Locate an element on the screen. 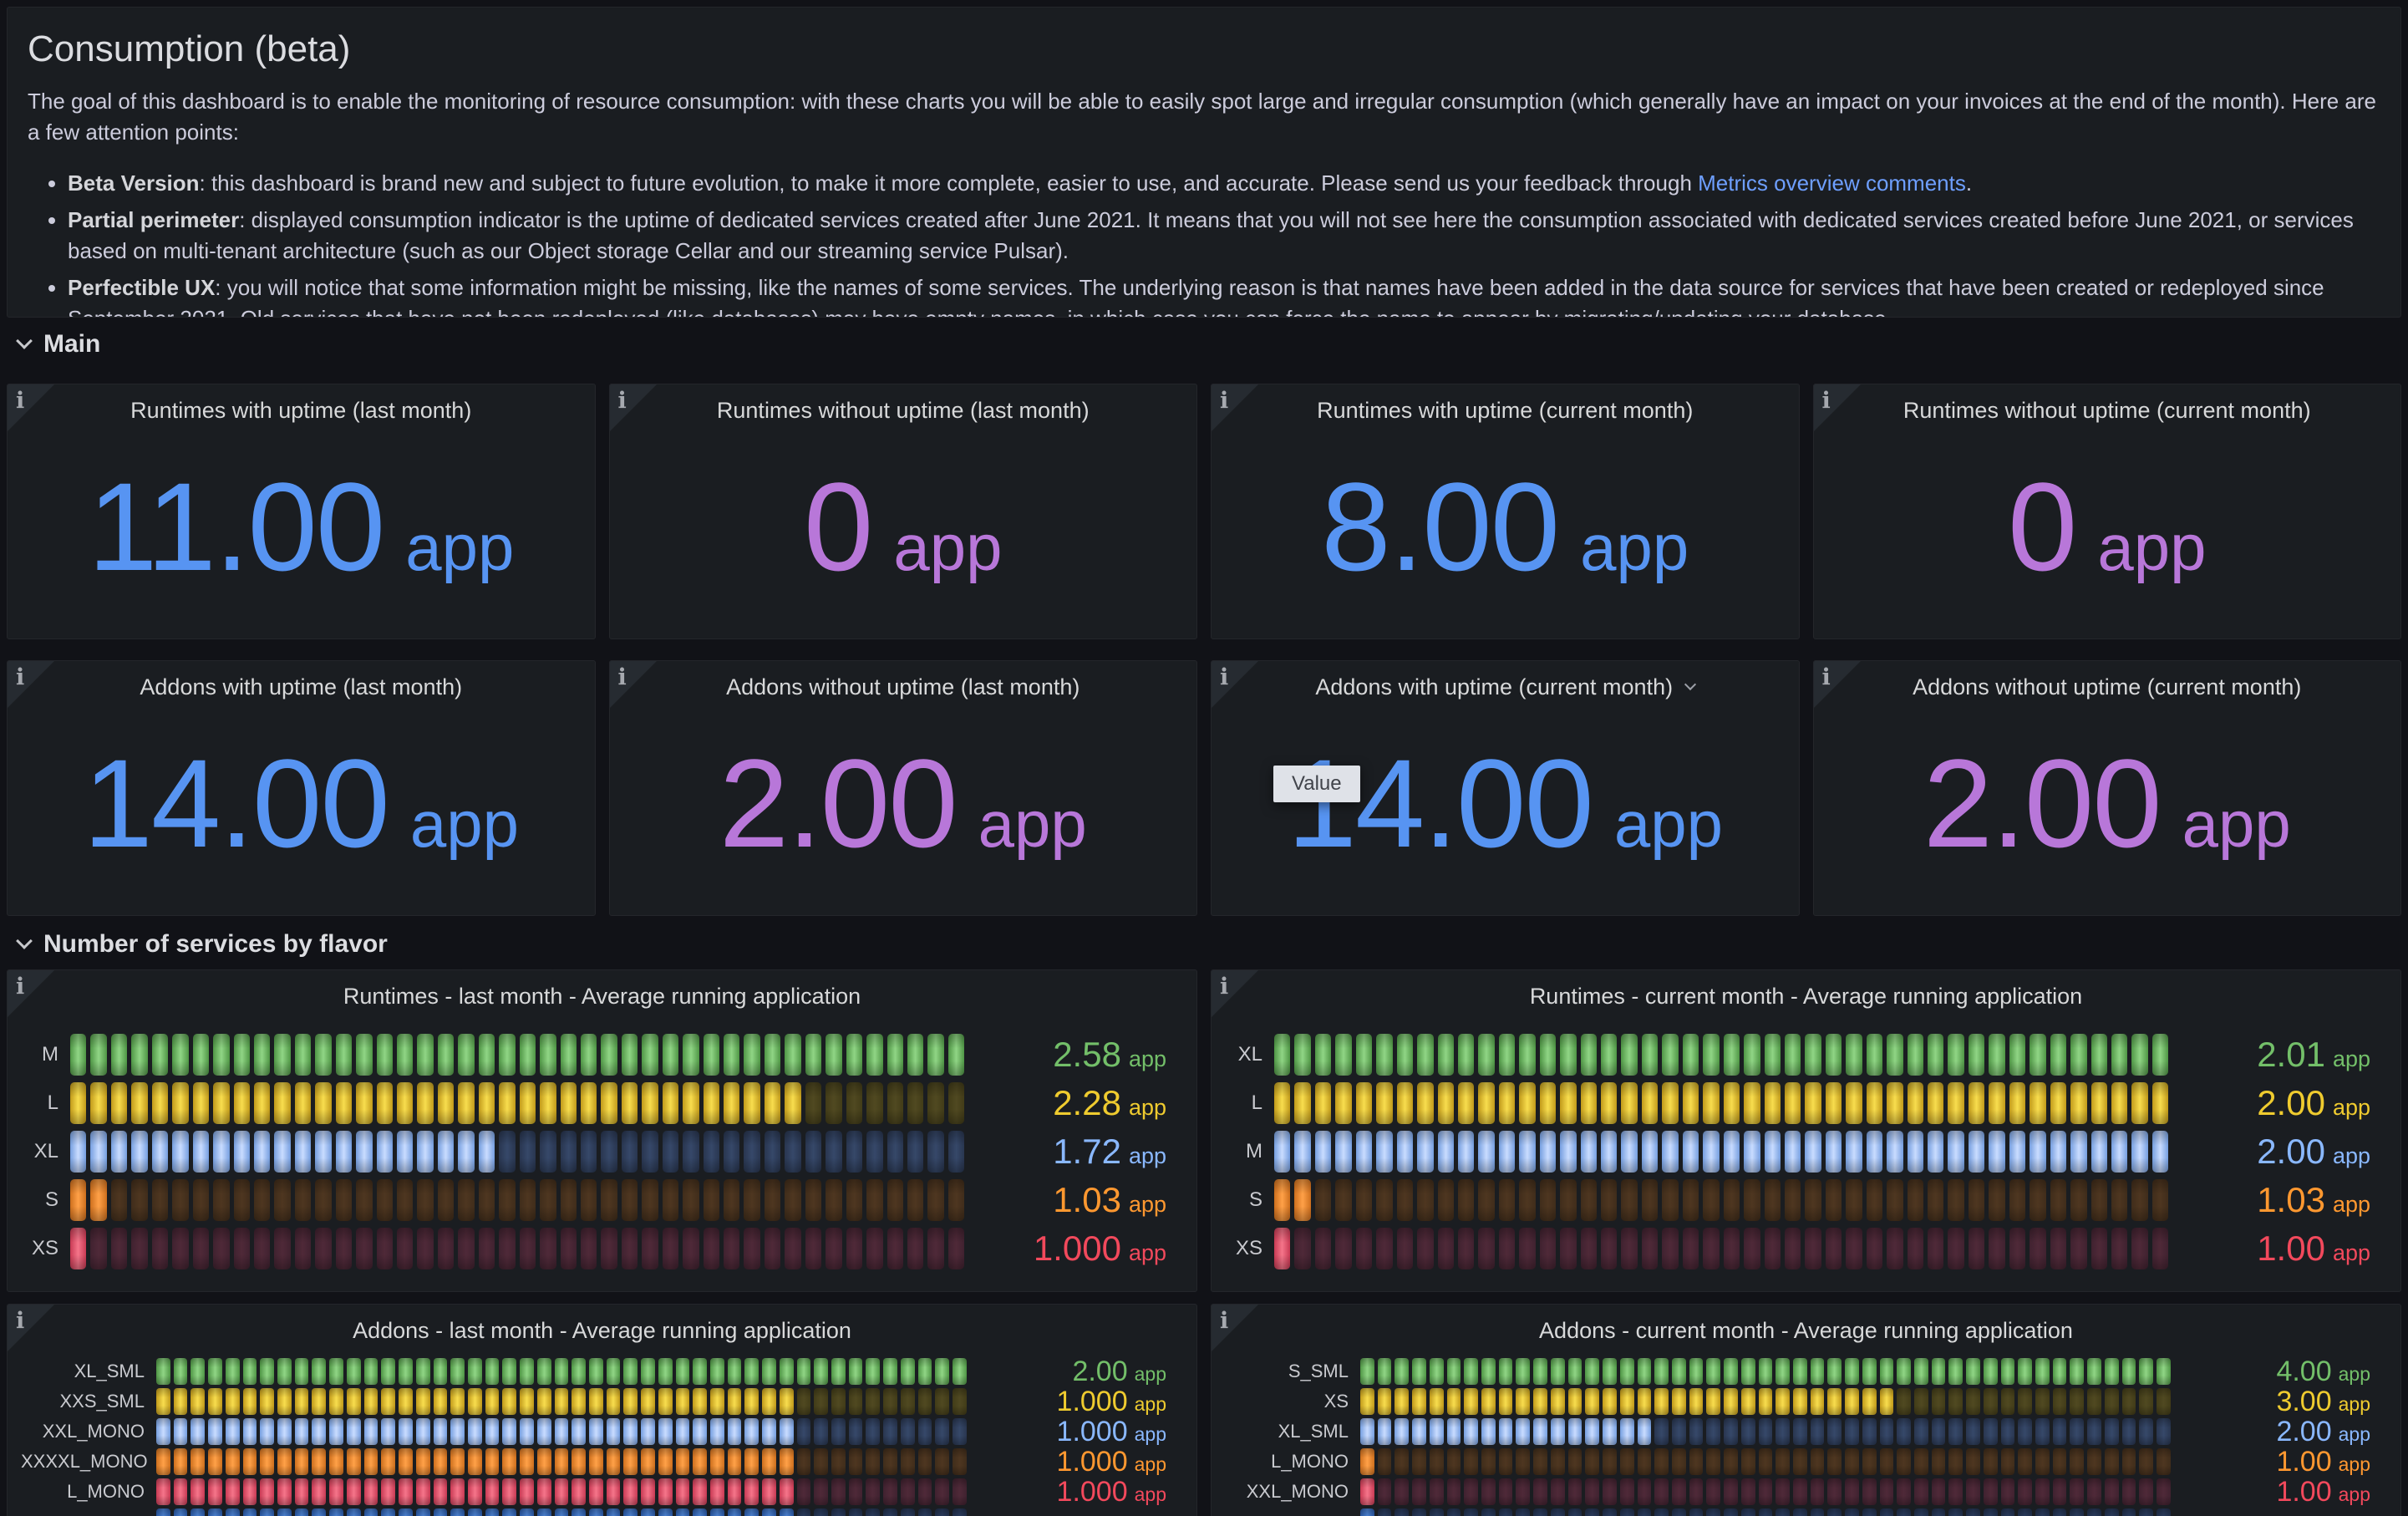 This screenshot has width=2408, height=1516. panel-title: Addons with uptime (last month) is located at coordinates (301, 687).